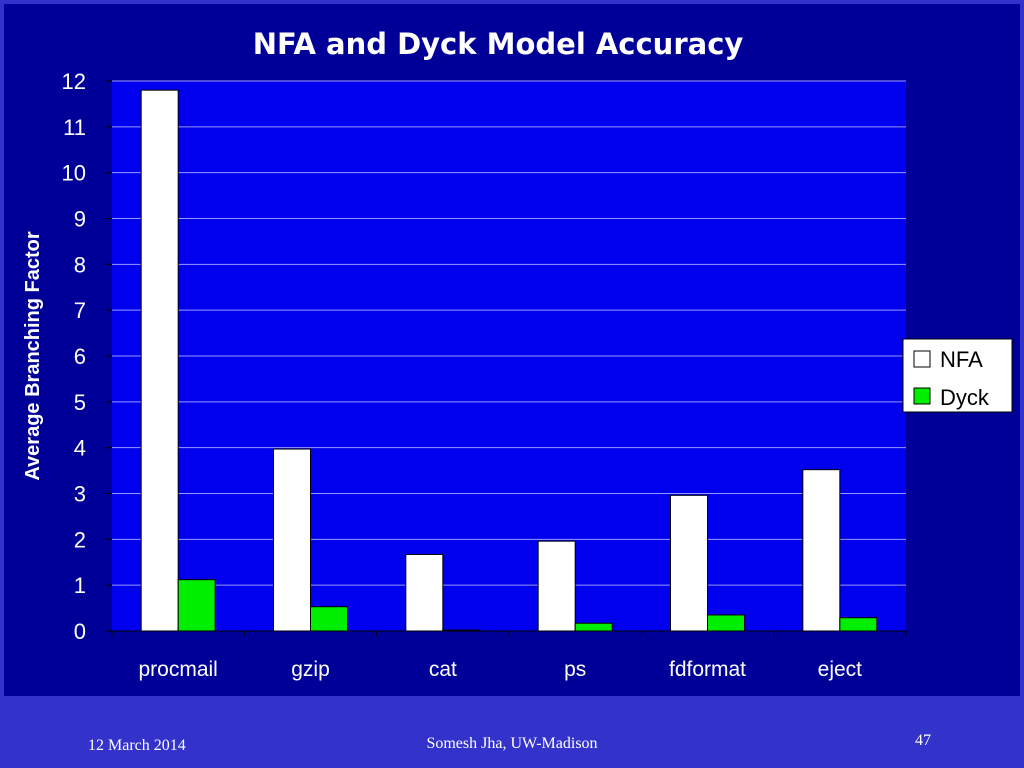 This screenshot has height=768, width=1024. I want to click on y-axis-label: Average Branching Factor, so click(33, 356).